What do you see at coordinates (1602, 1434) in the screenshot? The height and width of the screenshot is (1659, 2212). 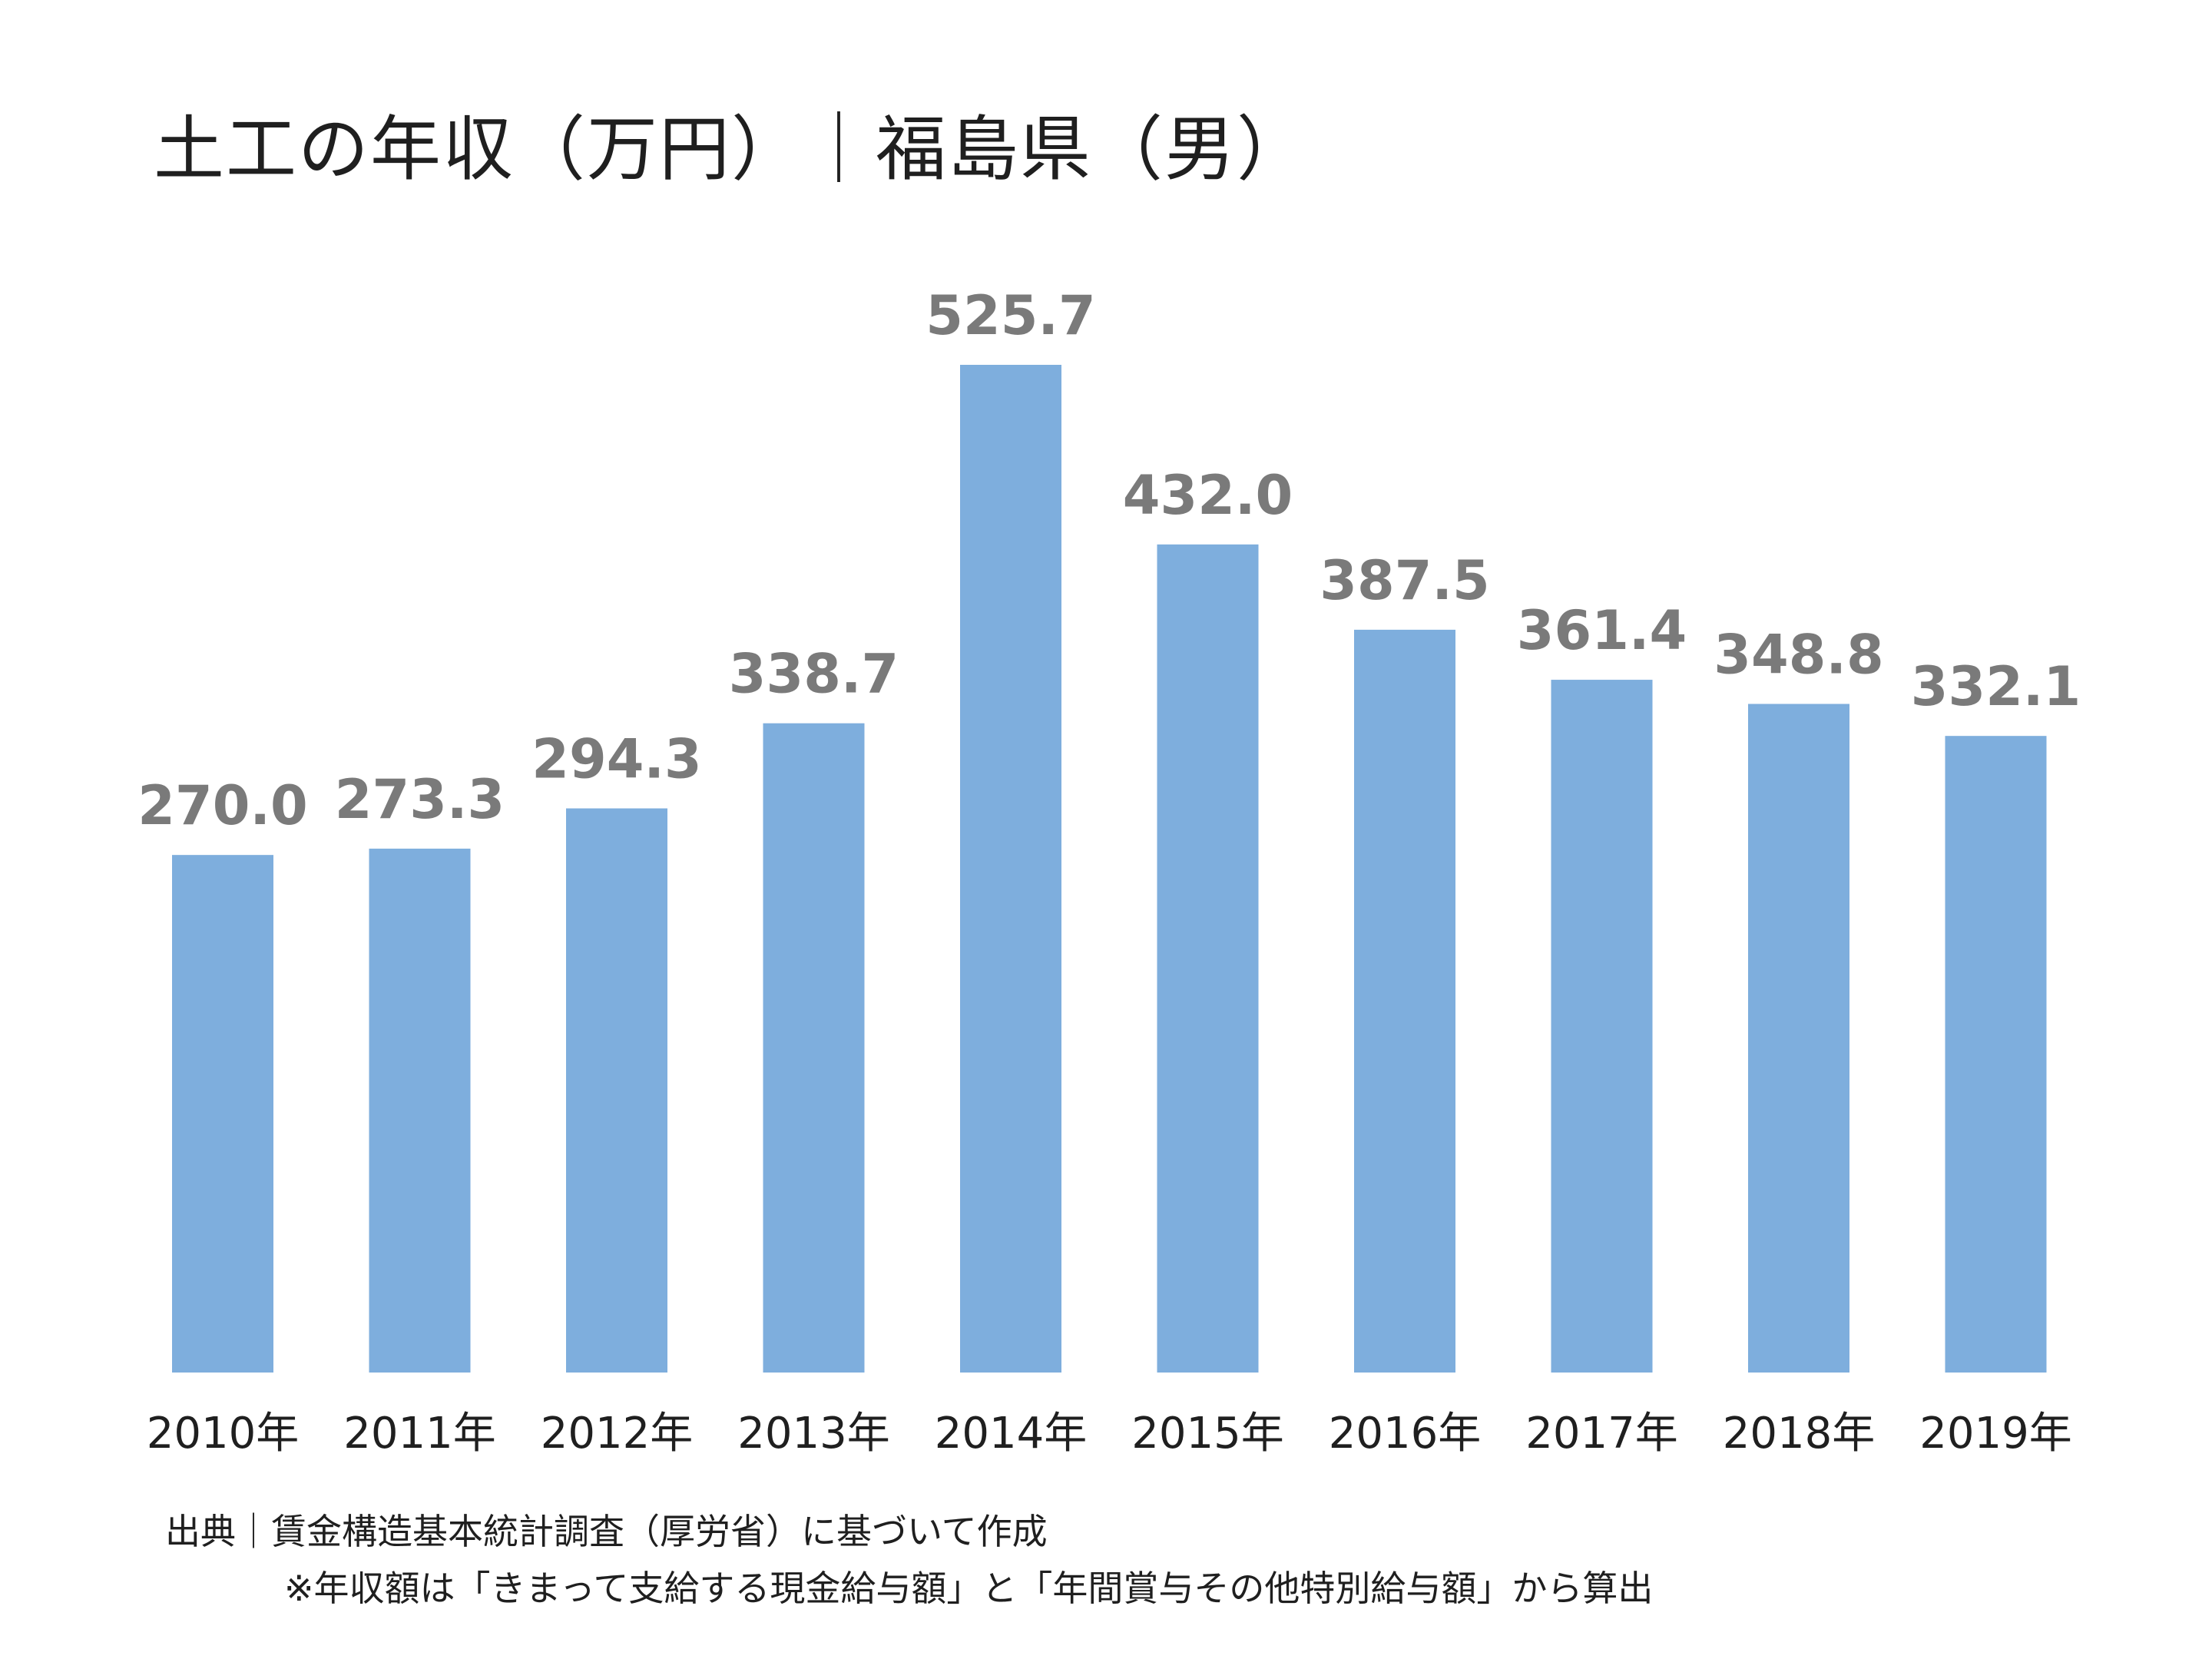 I see `category-label-2017年: 2017年` at bounding box center [1602, 1434].